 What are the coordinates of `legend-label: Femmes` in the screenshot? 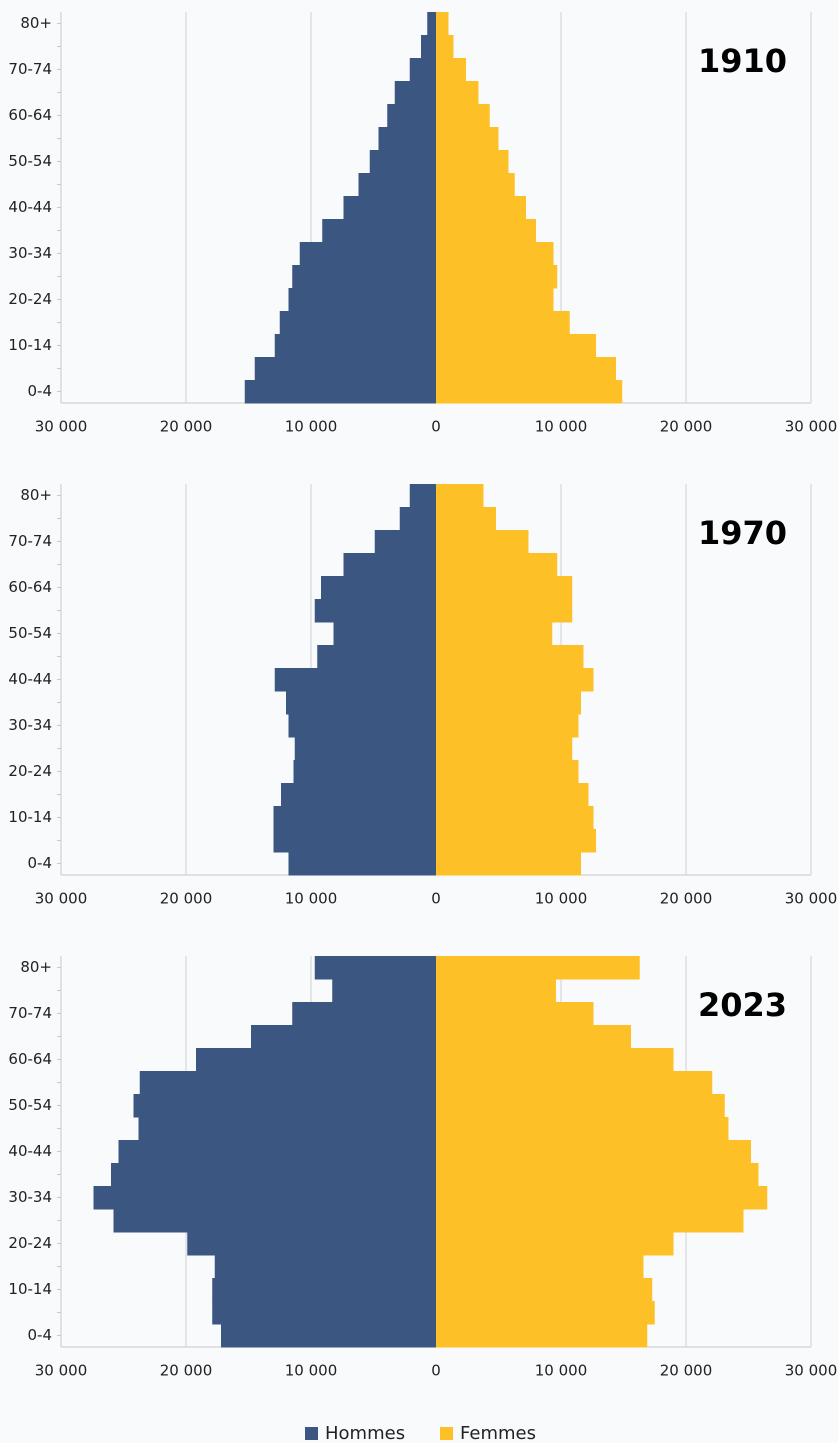 It's located at (498, 1433).